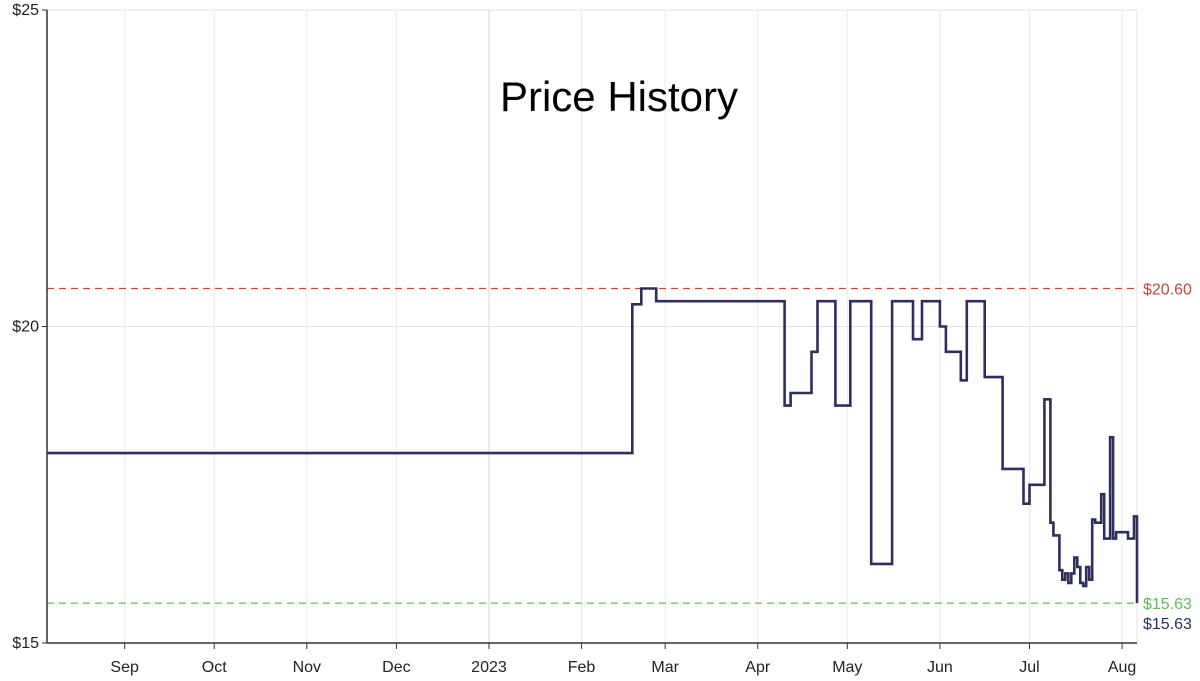 Image resolution: width=1200 pixels, height=681 pixels. What do you see at coordinates (847, 667) in the screenshot?
I see `x-tick-label: May` at bounding box center [847, 667].